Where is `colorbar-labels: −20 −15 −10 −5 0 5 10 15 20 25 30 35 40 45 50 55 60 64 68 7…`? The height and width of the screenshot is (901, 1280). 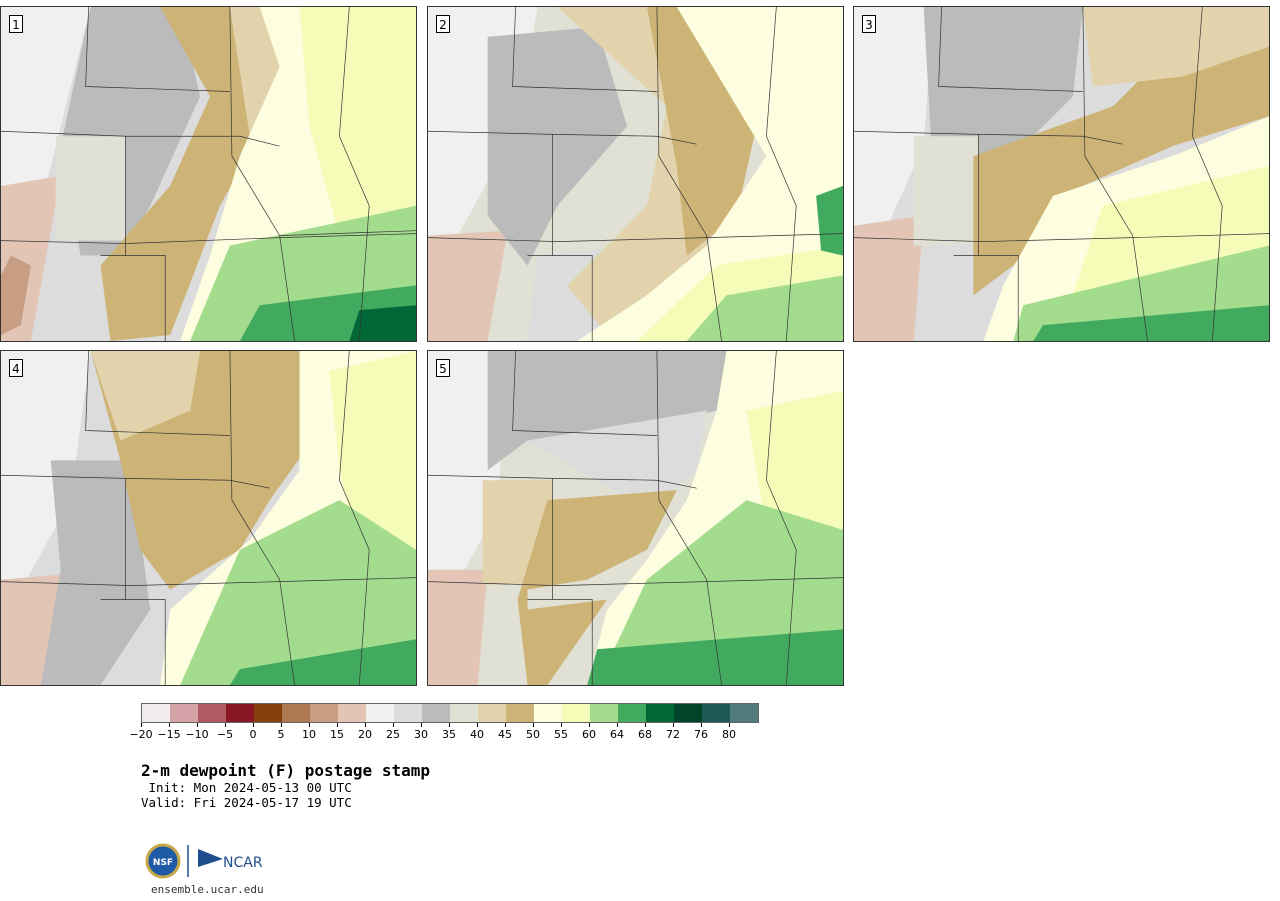
colorbar-labels: −20 −15 −10 −5 0 5 10 15 20 25 30 35 40 45 50 55 60 64 68 7… is located at coordinates (443, 733).